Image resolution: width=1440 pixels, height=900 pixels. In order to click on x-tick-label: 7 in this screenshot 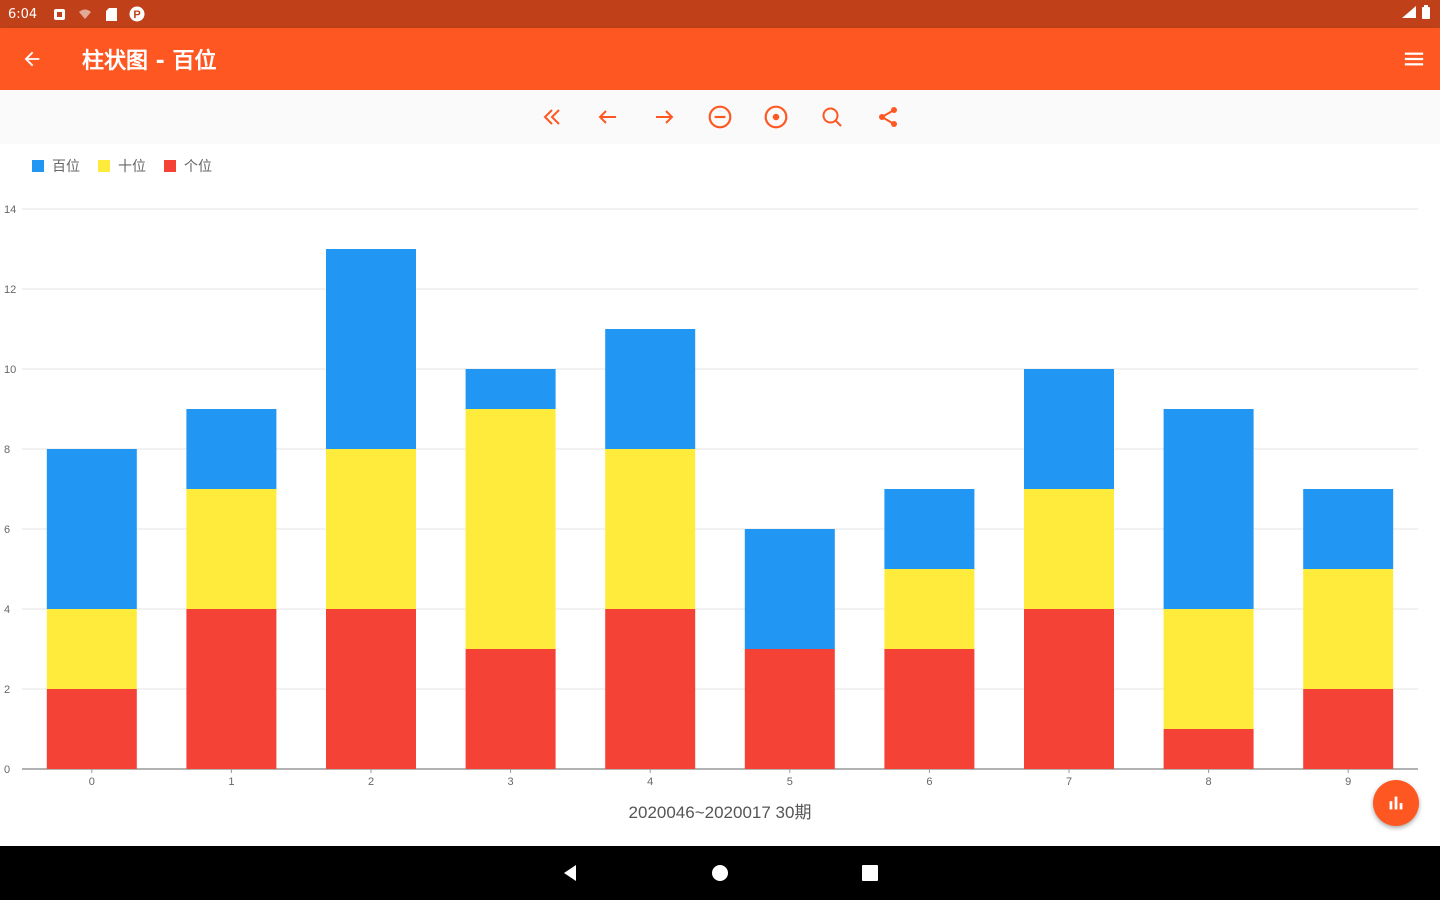, I will do `click(1069, 782)`.